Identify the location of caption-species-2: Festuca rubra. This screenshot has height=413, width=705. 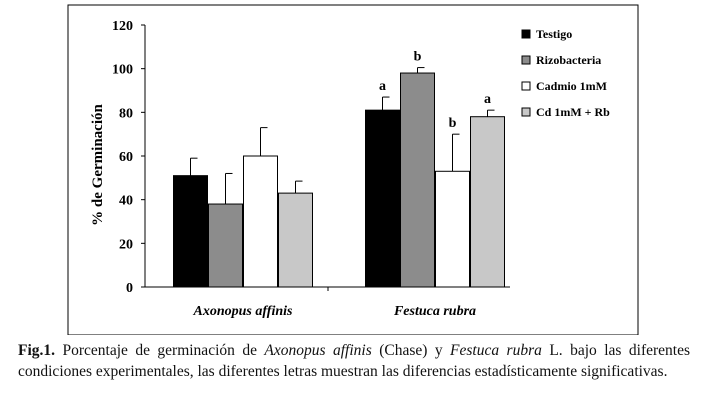
(496, 350).